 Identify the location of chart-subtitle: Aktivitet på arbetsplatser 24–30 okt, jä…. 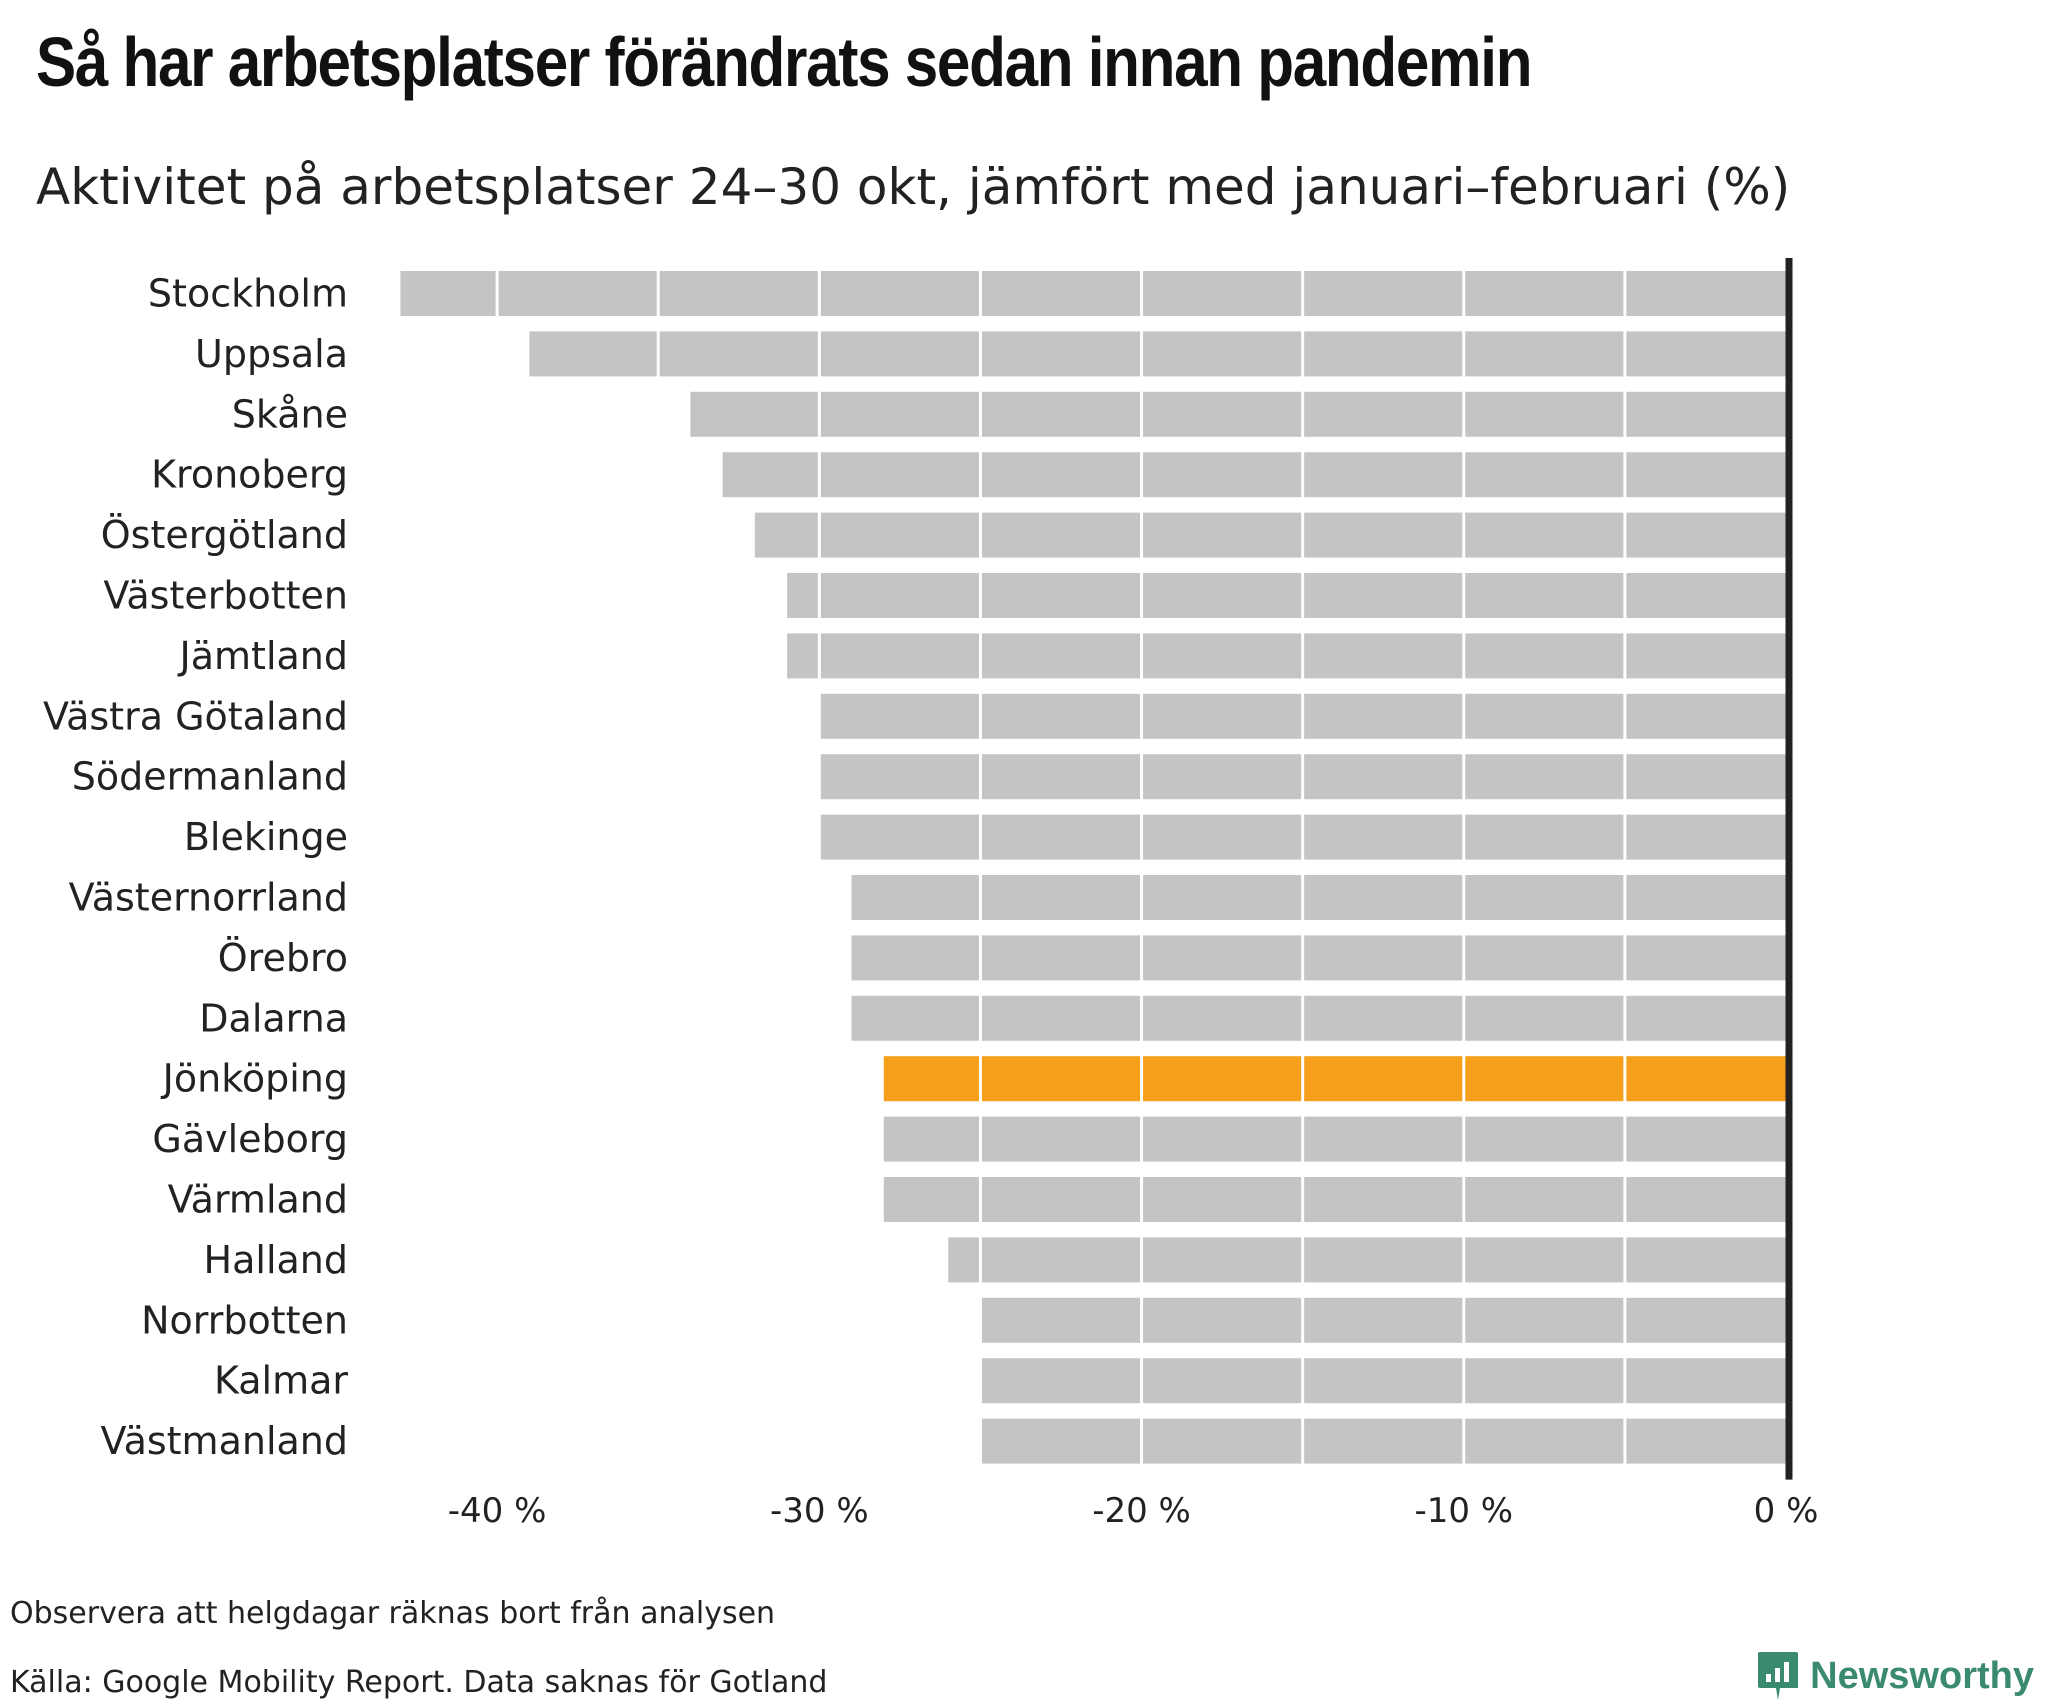
(913, 187).